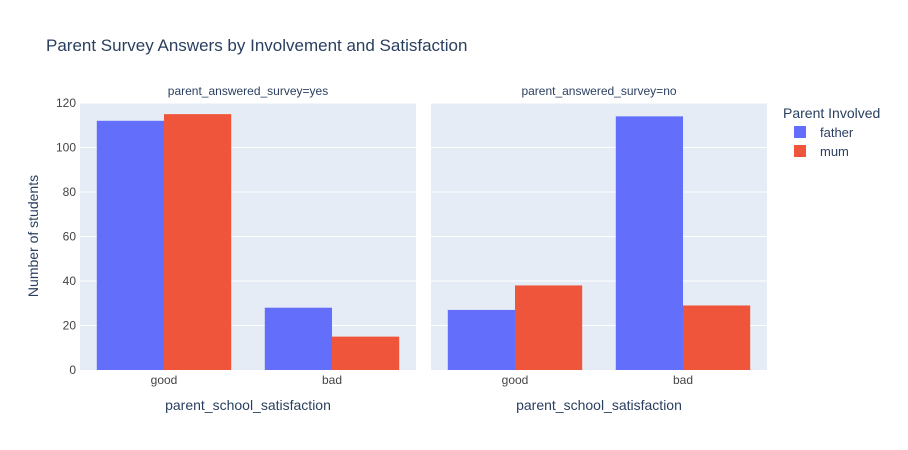  What do you see at coordinates (66, 103) in the screenshot?
I see `y-tick-label: 120` at bounding box center [66, 103].